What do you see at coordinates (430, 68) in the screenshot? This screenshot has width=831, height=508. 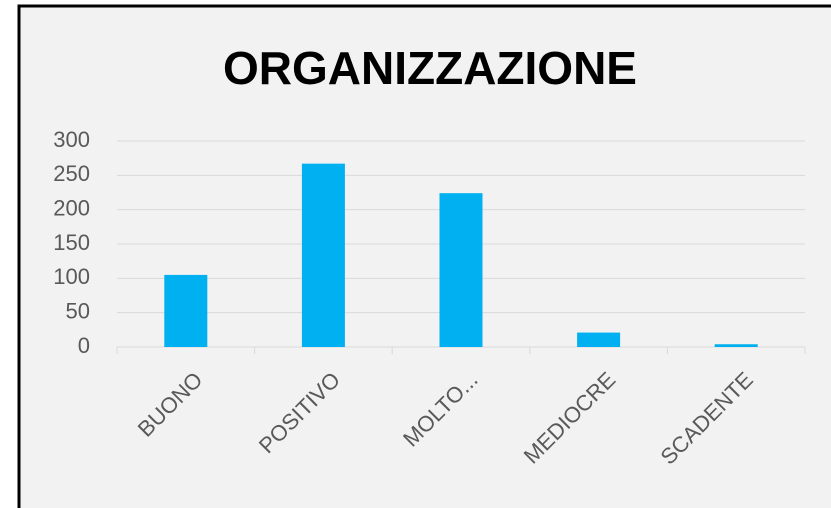 I see `chart-title: ORGANIZZAZIONE` at bounding box center [430, 68].